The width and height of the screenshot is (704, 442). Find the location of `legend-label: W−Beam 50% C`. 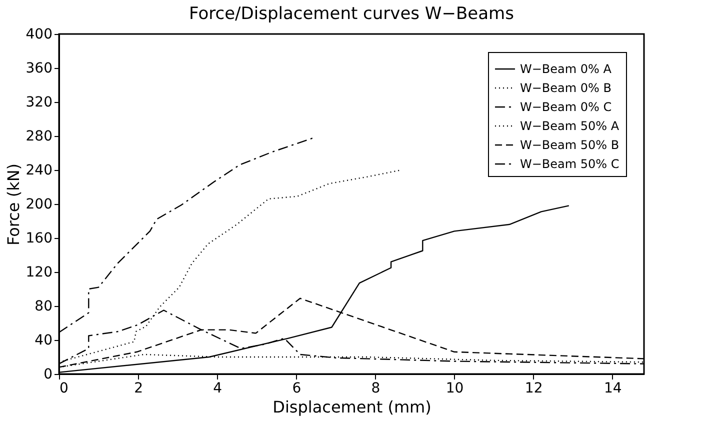

legend-label: W−Beam 50% C is located at coordinates (570, 164).